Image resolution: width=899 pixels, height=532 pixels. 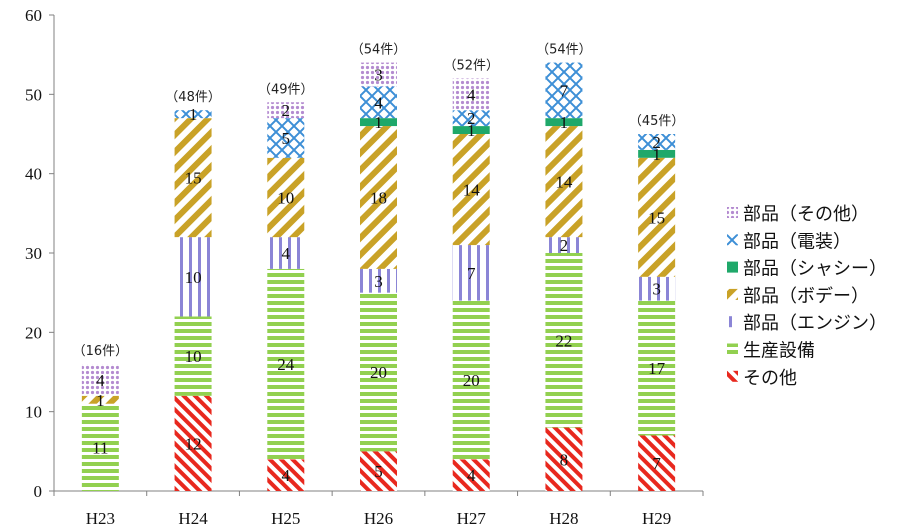 I want to click on legend-label: 部品（ボデー）, so click(x=806, y=296).